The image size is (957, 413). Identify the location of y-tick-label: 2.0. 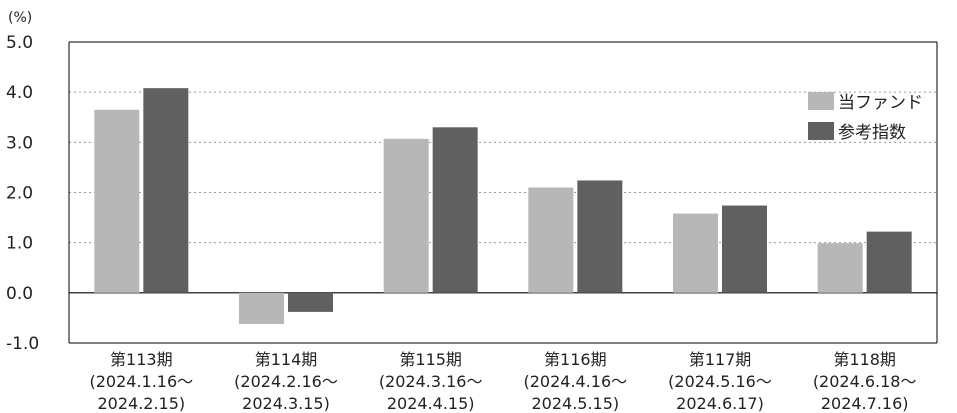
(19, 194).